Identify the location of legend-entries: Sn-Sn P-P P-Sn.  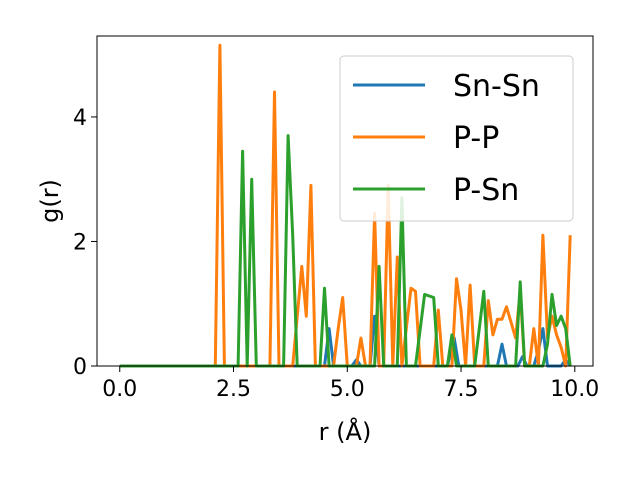
(446, 138).